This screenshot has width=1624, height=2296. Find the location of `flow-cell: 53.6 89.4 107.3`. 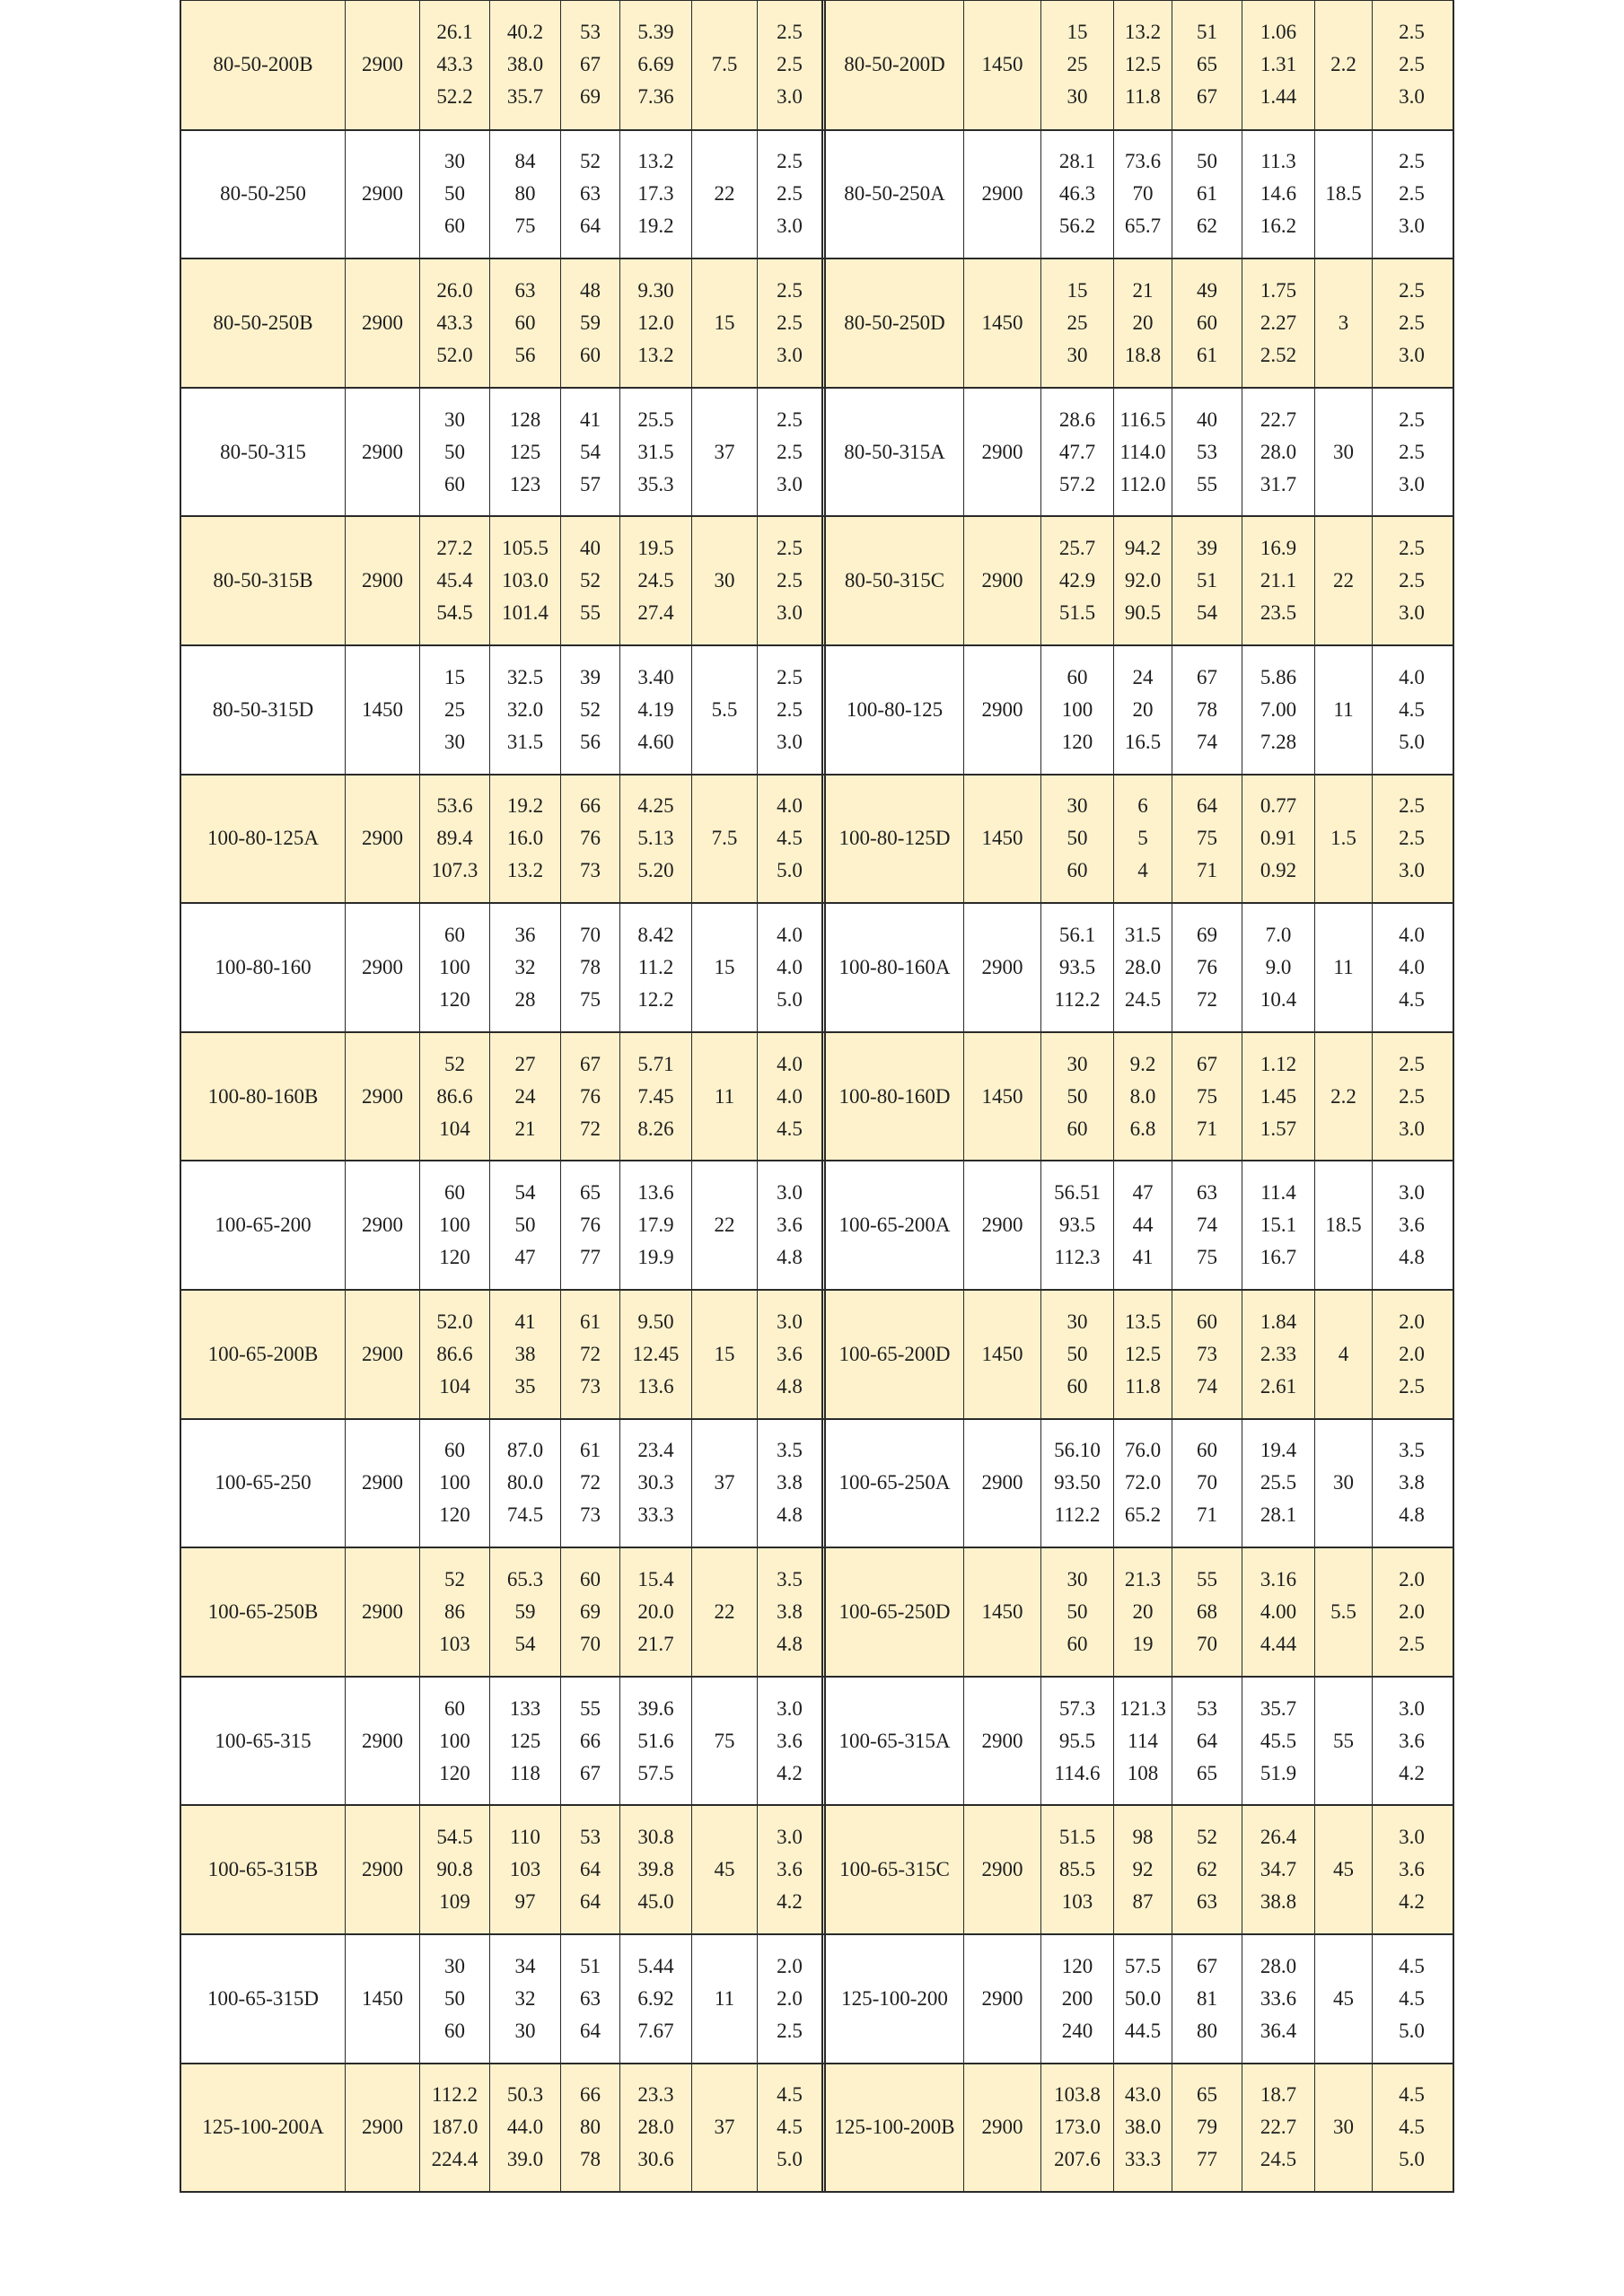

flow-cell: 53.6 89.4 107.3 is located at coordinates (455, 839).